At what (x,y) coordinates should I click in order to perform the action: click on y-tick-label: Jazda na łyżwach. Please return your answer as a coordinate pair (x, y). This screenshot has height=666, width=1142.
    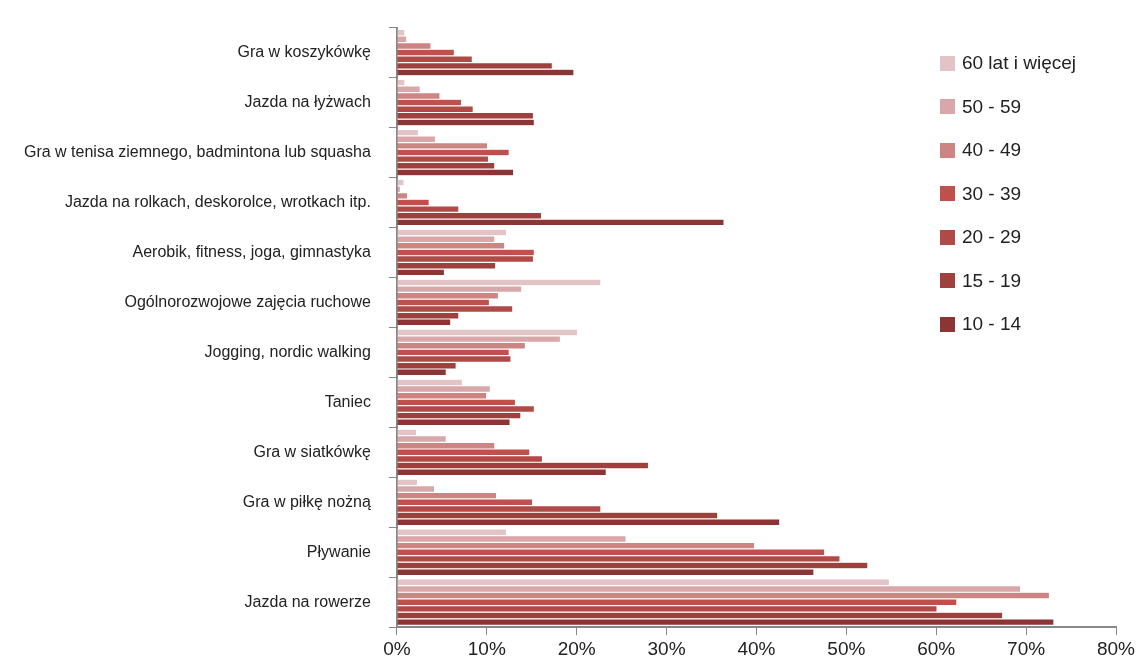
    Looking at the image, I should click on (307, 101).